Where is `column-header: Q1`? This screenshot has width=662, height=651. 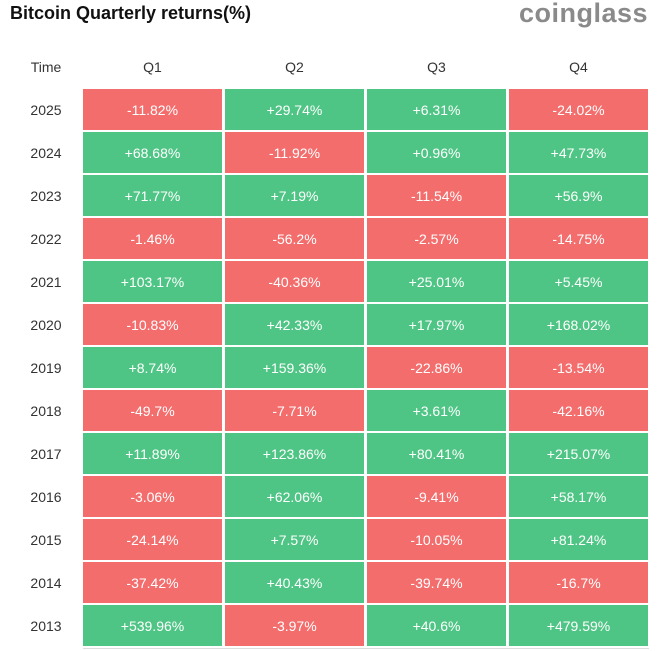 column-header: Q1 is located at coordinates (152, 67).